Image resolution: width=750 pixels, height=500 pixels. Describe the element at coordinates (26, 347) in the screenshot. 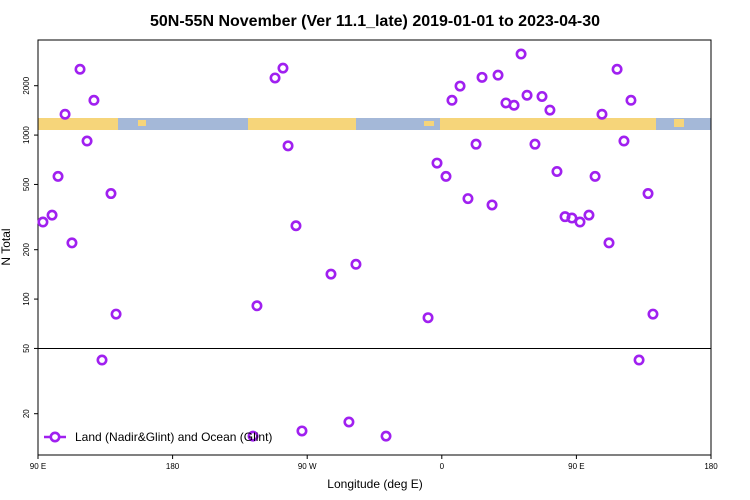

I see `y-tick-label: 50` at that location.